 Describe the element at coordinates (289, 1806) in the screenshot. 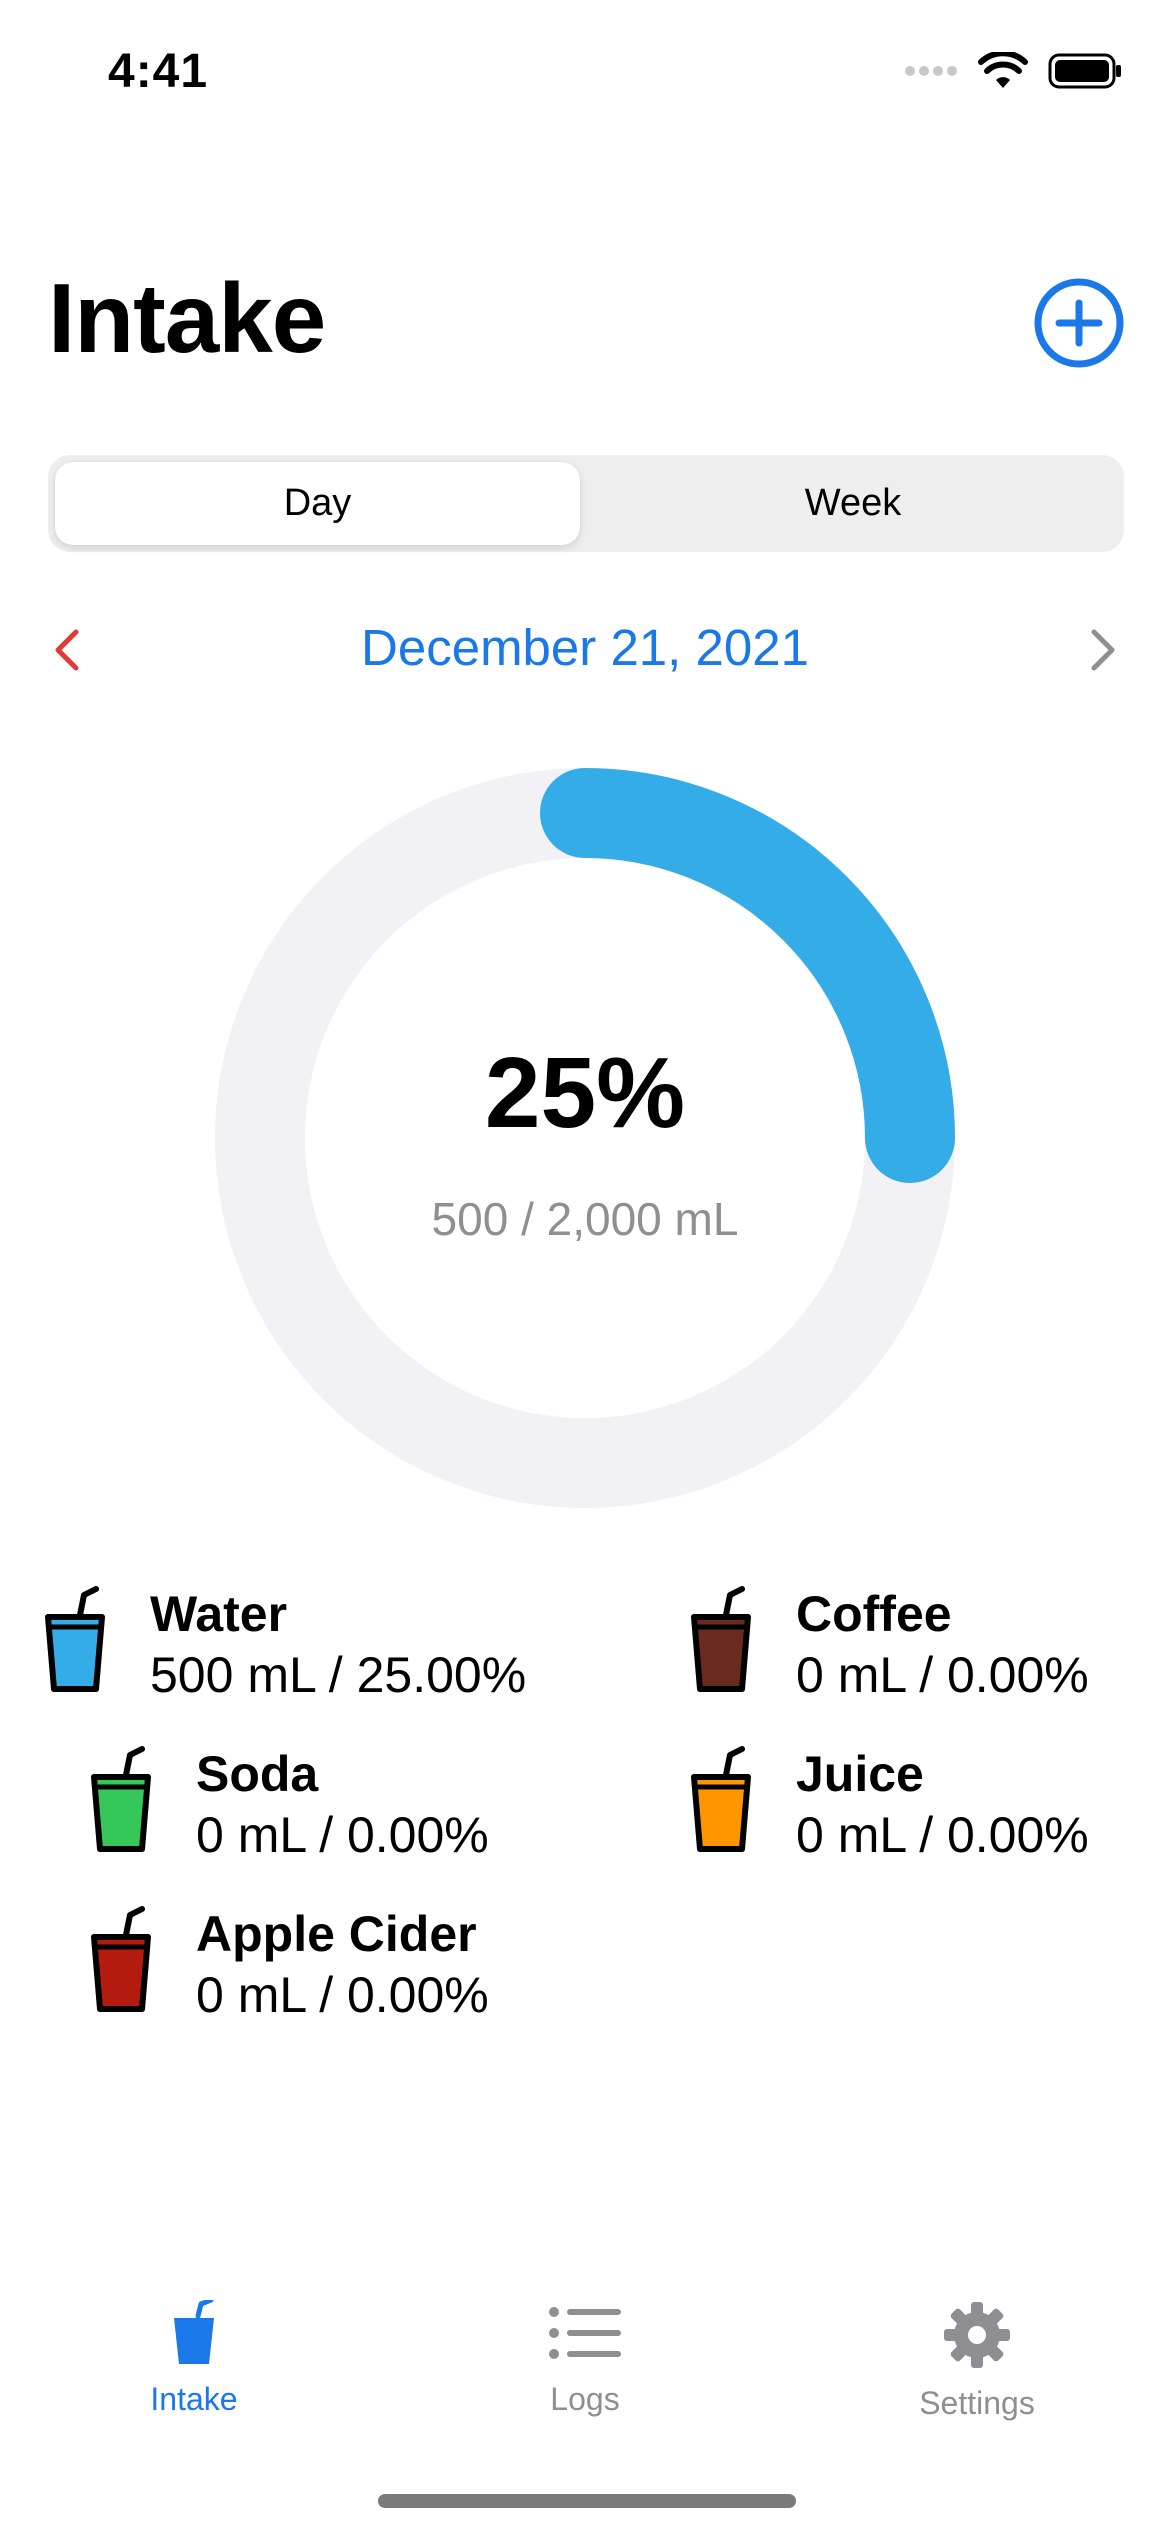

I see `legend-item-soda: Soda 0 mL / 0.00%` at that location.